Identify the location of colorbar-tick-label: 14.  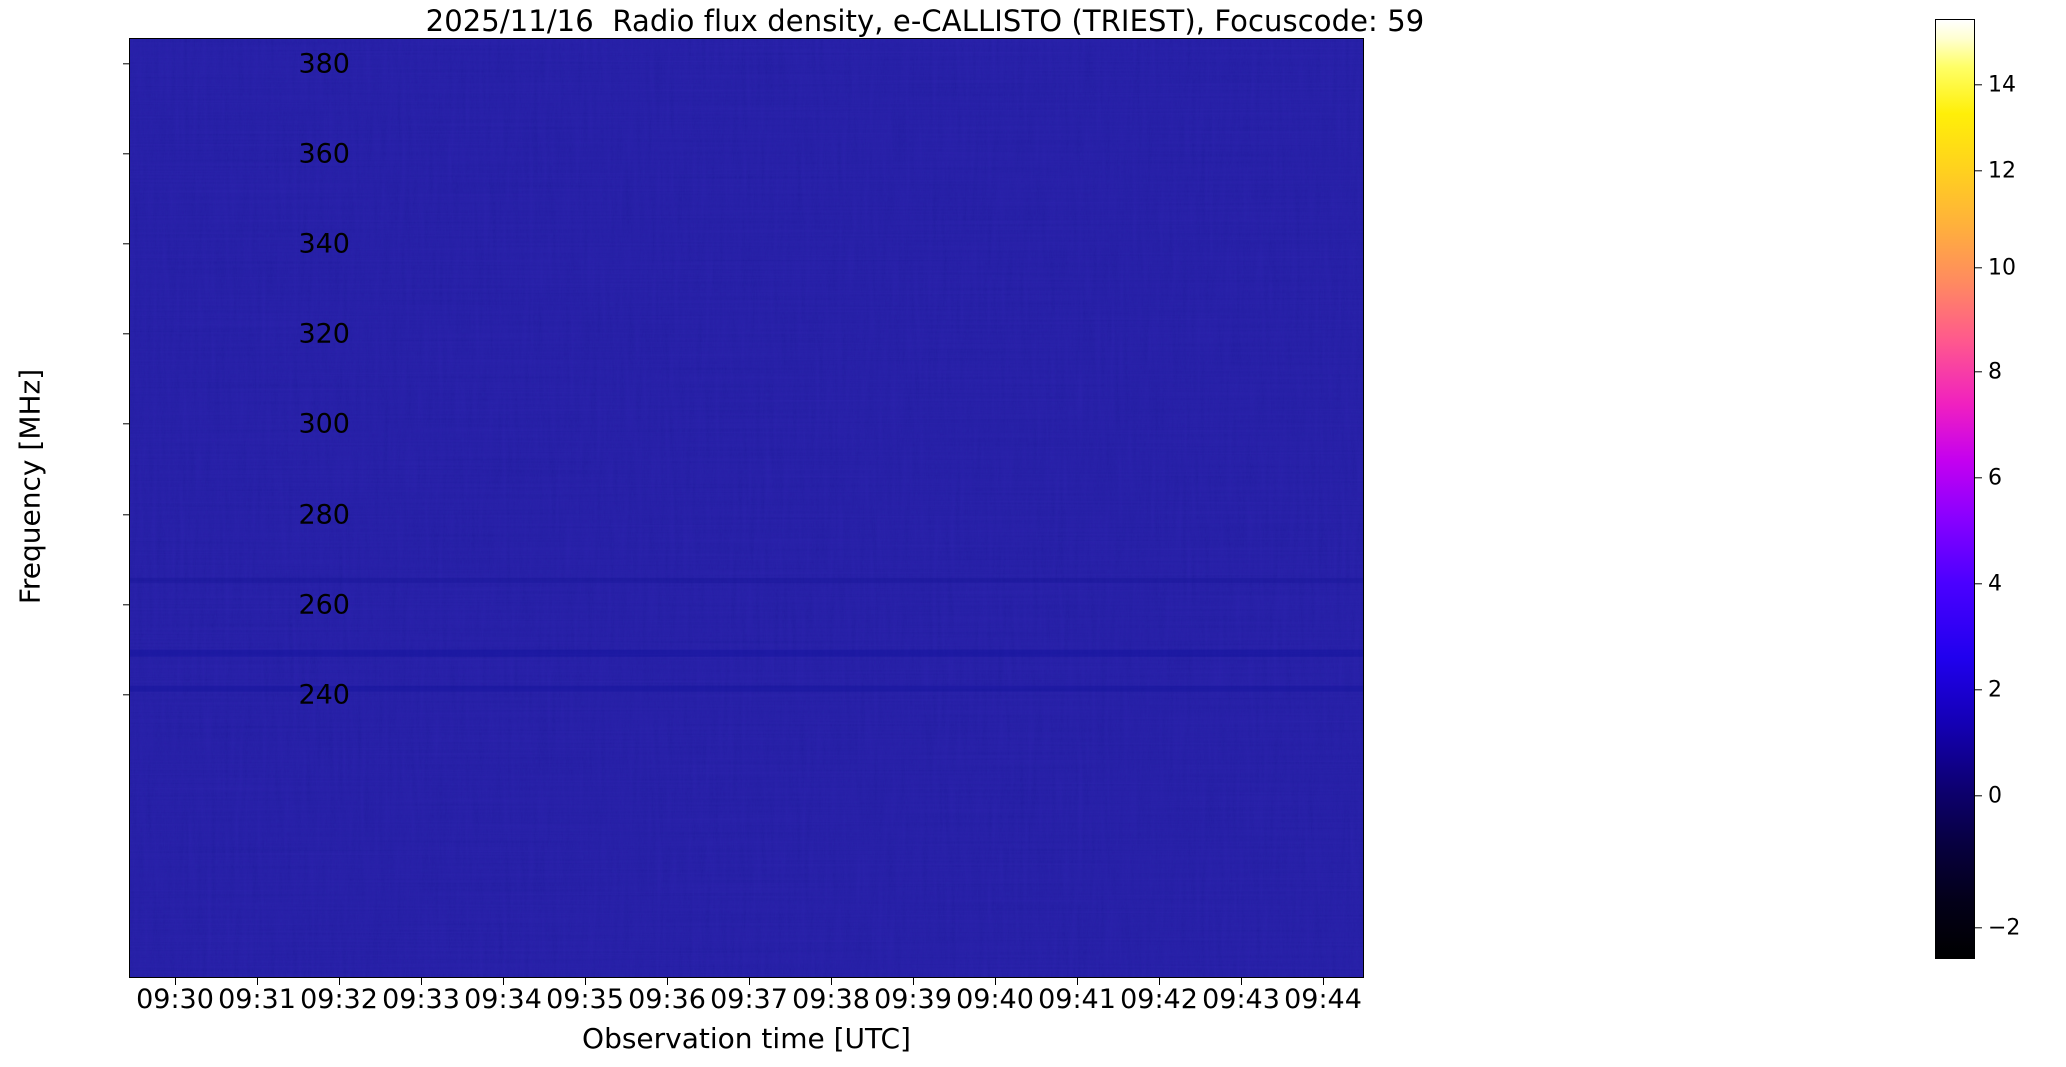
(2002, 85).